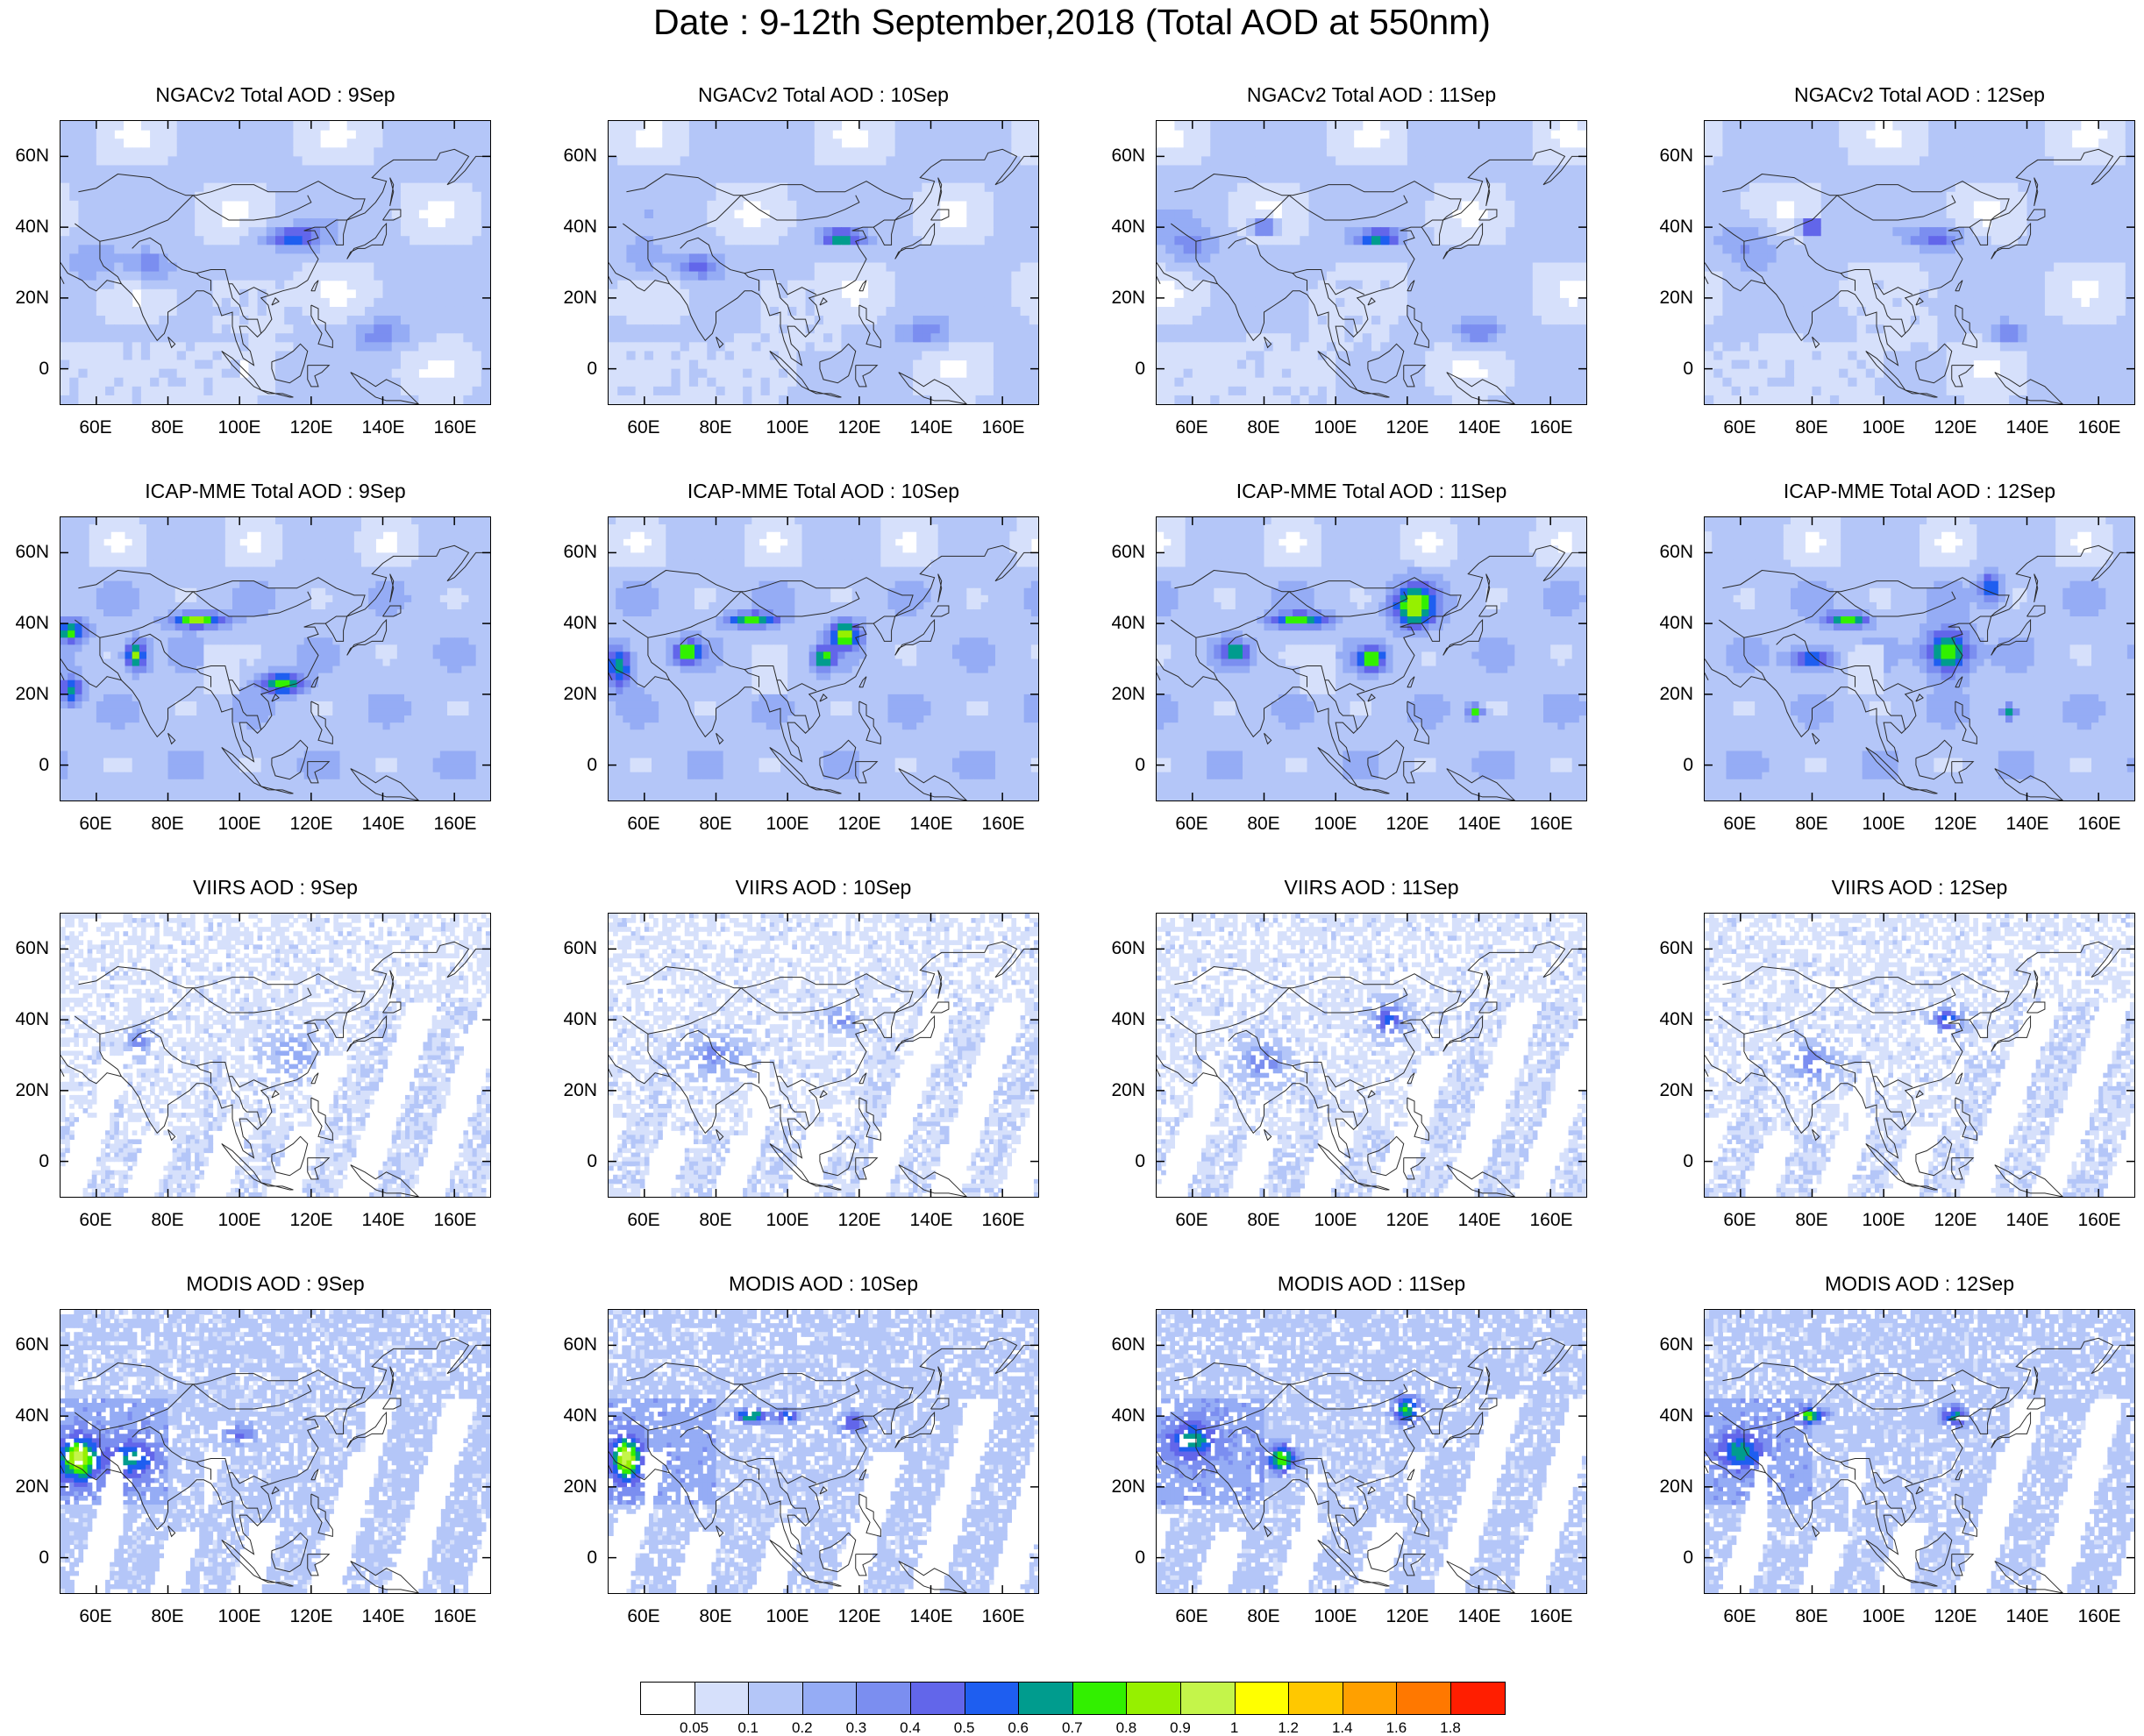  Describe the element at coordinates (1288, 1728) in the screenshot. I see `colorbar-label: 1.2` at that location.